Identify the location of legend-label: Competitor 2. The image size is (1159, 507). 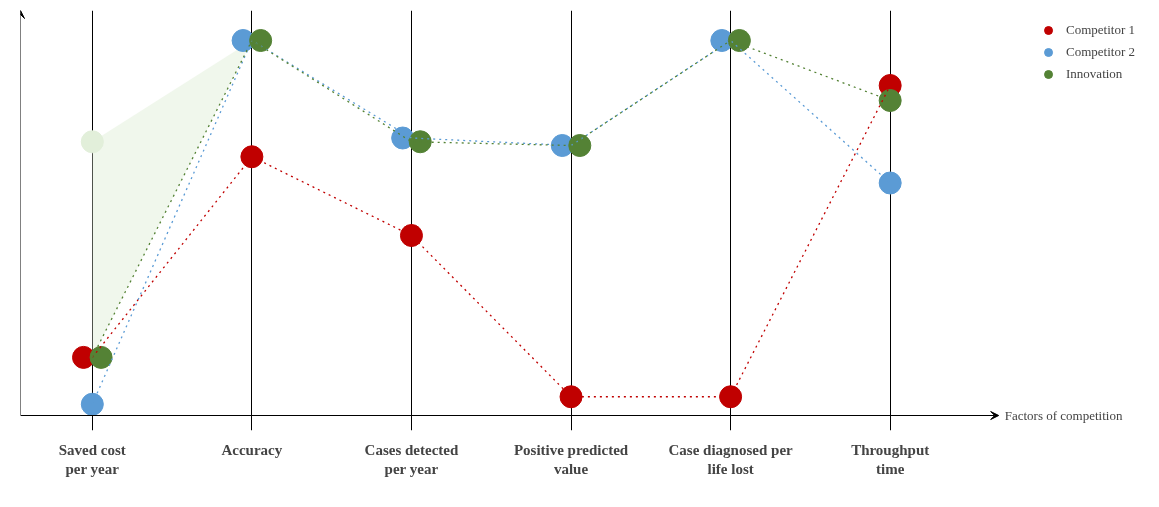
(1100, 52).